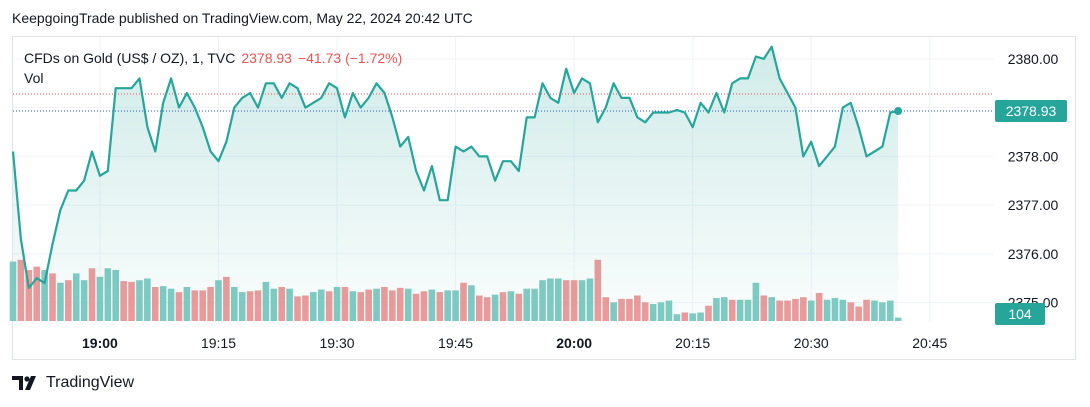 Image resolution: width=1090 pixels, height=407 pixels. Describe the element at coordinates (514, 343) in the screenshot. I see `time-axis: 19:00 19:15 19:30 19:45 20:00 20:15 20:30 20:45` at that location.